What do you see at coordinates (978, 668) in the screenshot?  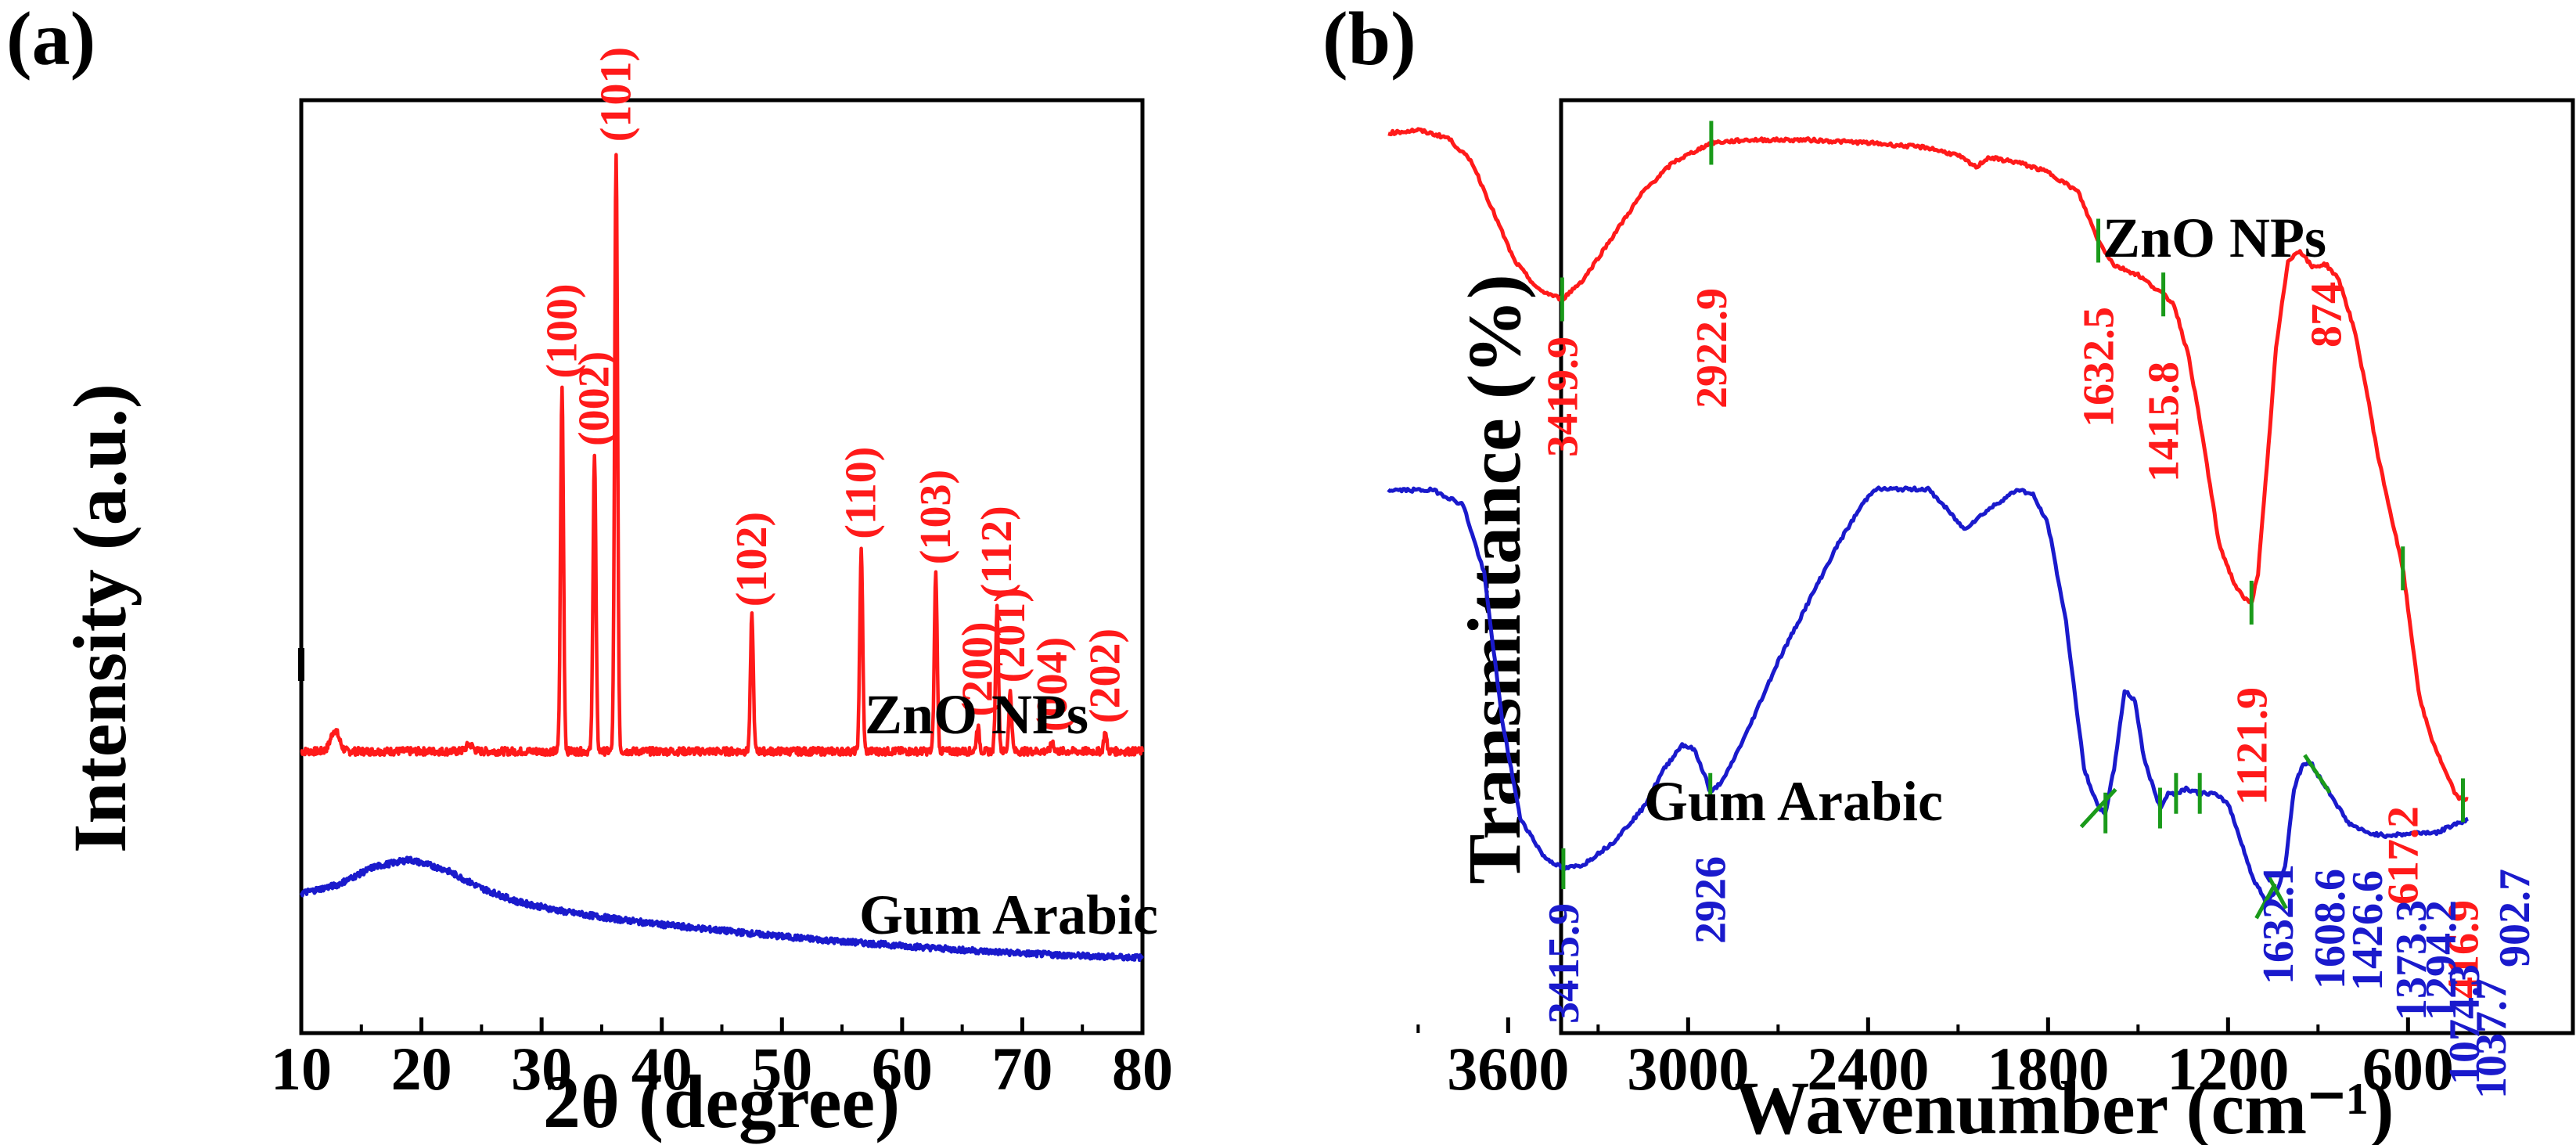 I see `panel-a-peak-label: (200)` at bounding box center [978, 668].